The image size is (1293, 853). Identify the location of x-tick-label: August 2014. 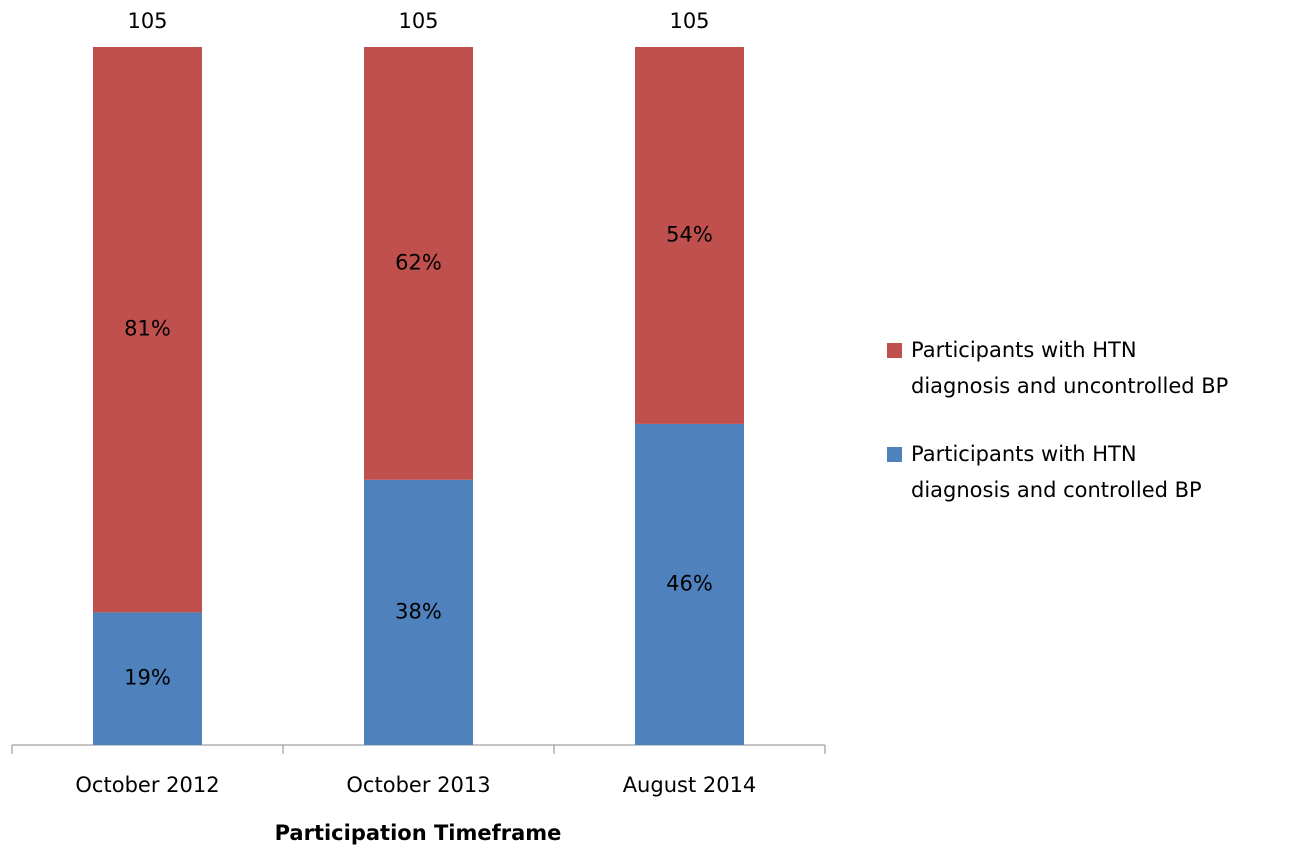
(690, 785).